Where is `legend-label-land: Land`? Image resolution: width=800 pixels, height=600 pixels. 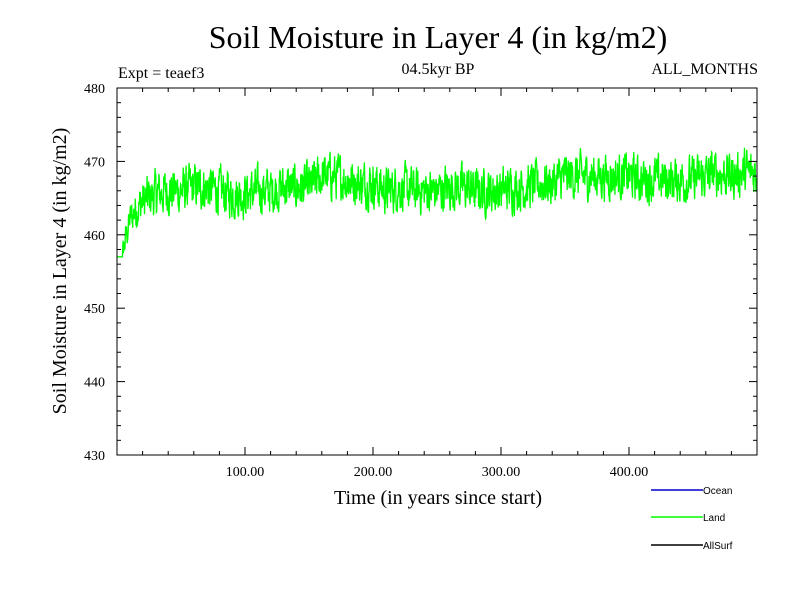
legend-label-land: Land is located at coordinates (714, 518).